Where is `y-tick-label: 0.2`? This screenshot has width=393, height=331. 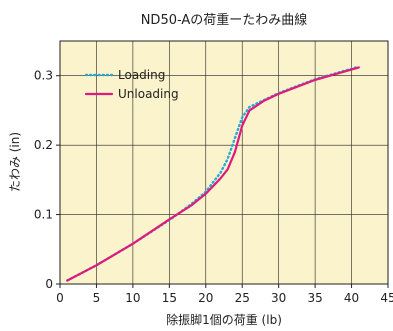
y-tick-label: 0.2 is located at coordinates (43, 145).